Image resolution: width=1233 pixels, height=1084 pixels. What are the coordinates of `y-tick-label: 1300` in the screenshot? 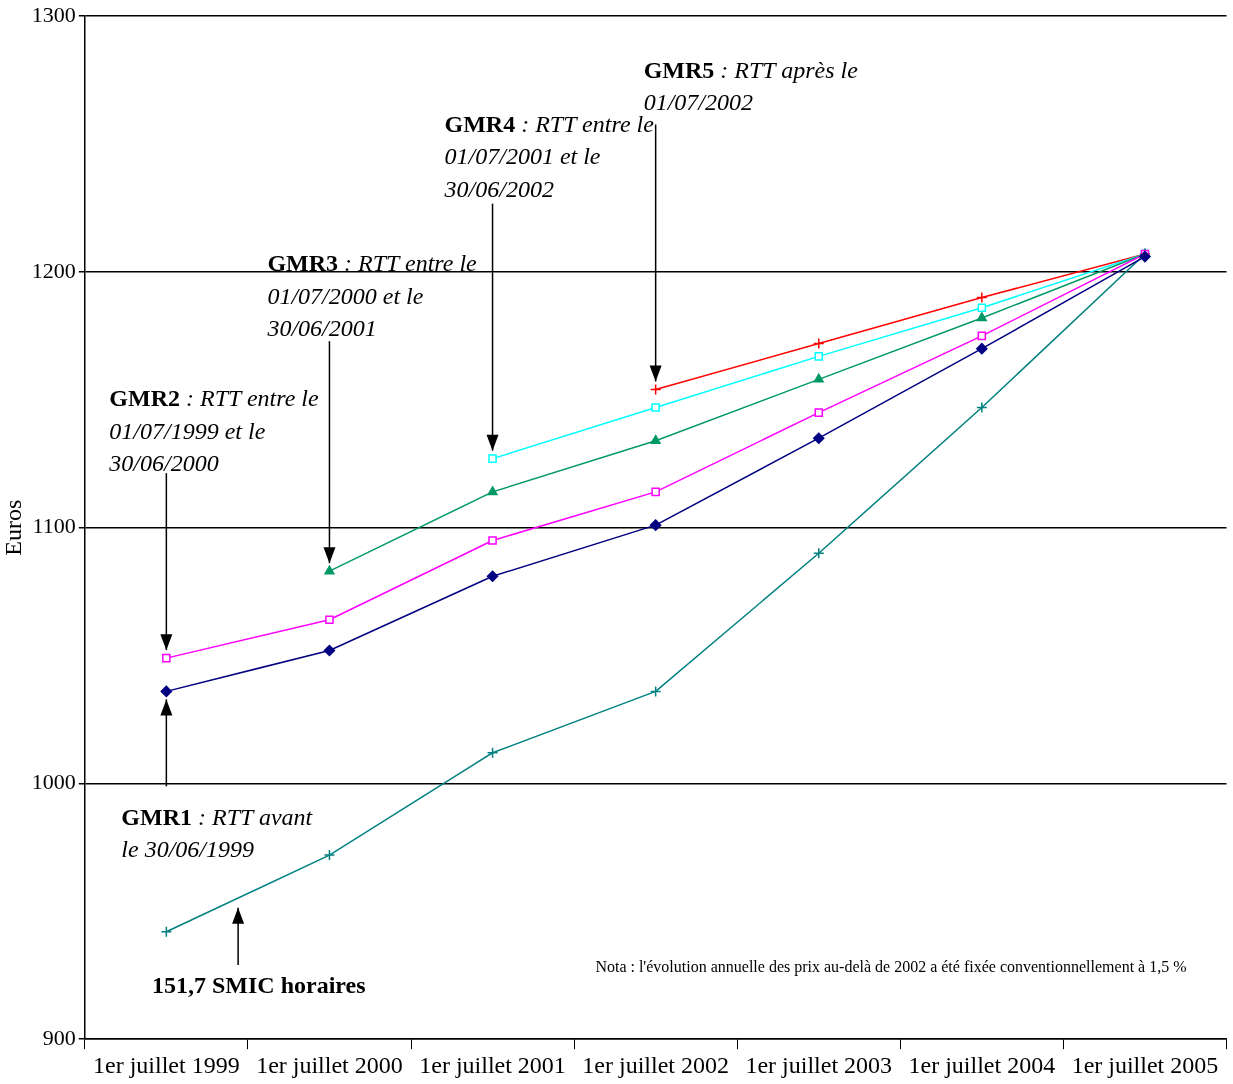 It's located at (53, 14).